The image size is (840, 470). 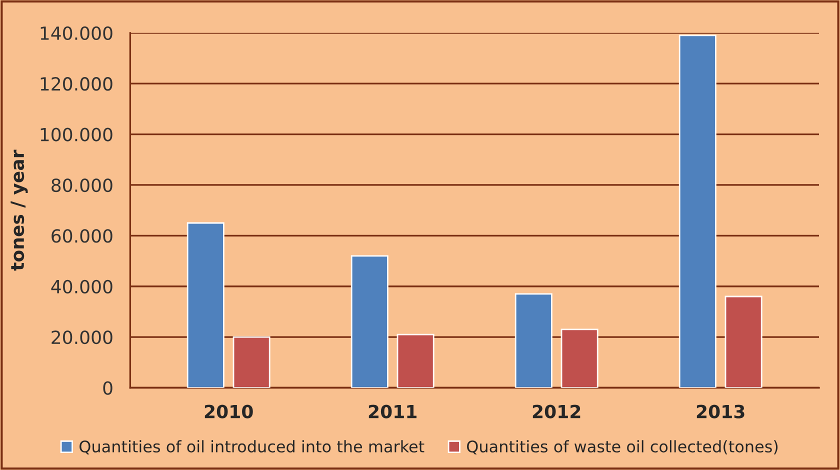 What do you see at coordinates (76, 84) in the screenshot?
I see `y-tick-label: 120.000` at bounding box center [76, 84].